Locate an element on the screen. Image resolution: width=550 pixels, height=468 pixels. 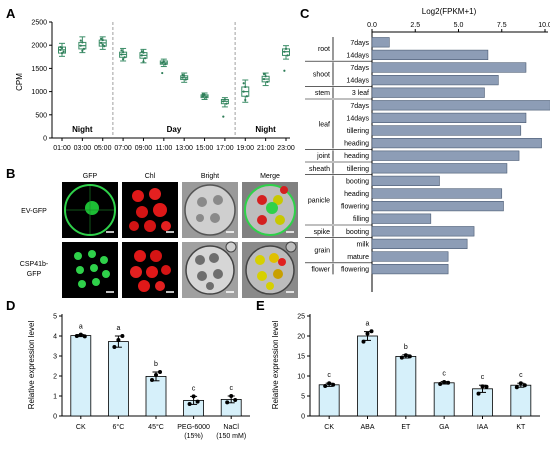
panel-label-c: C is located at coordinates (305, 13).